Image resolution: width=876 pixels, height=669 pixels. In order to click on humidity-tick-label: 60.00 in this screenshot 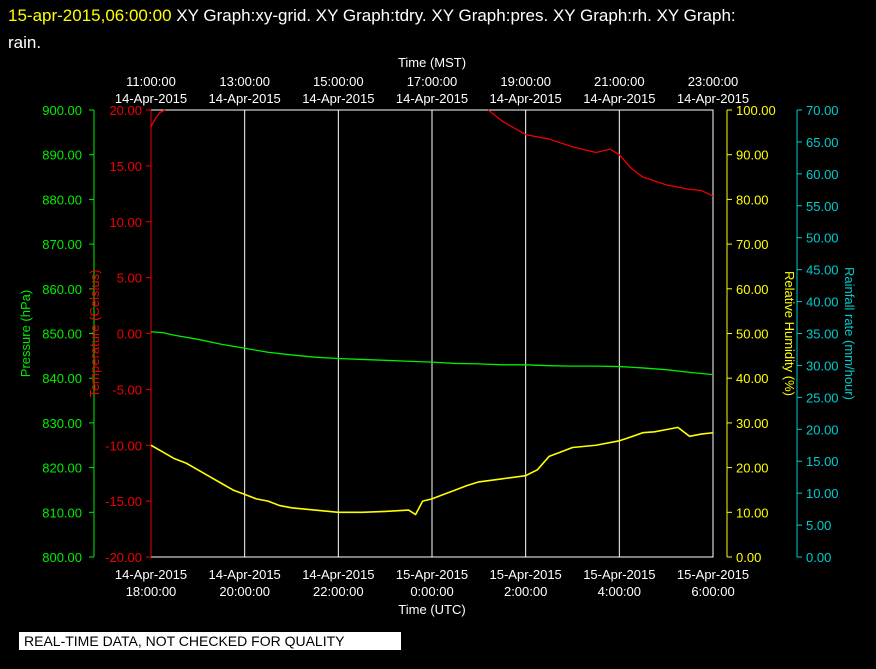, I will do `click(752, 289)`.